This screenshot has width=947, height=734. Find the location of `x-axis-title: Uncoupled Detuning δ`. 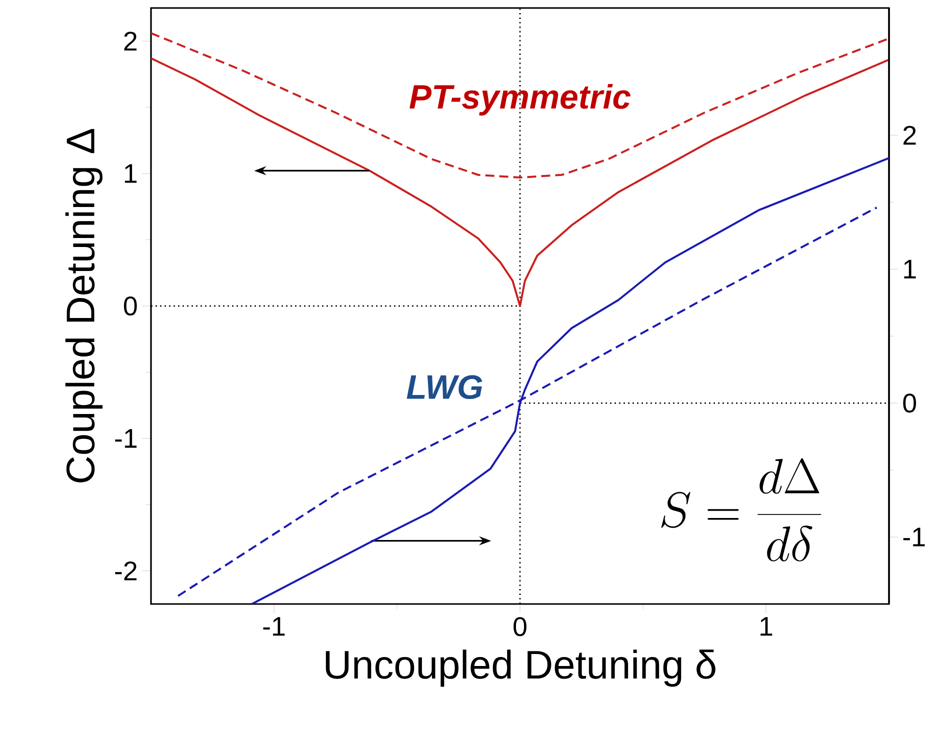

x-axis-title: Uncoupled Detuning δ is located at coordinates (521, 668).